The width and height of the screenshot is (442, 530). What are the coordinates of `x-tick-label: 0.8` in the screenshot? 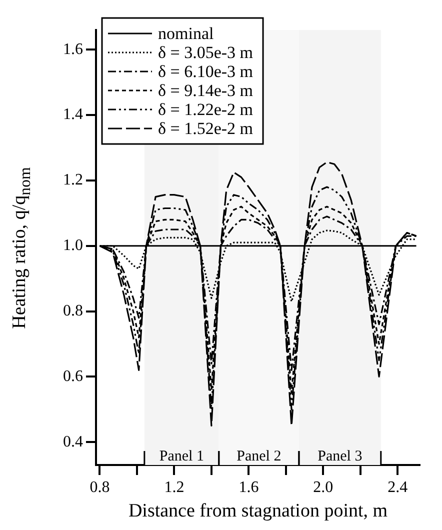 It's located at (100, 487).